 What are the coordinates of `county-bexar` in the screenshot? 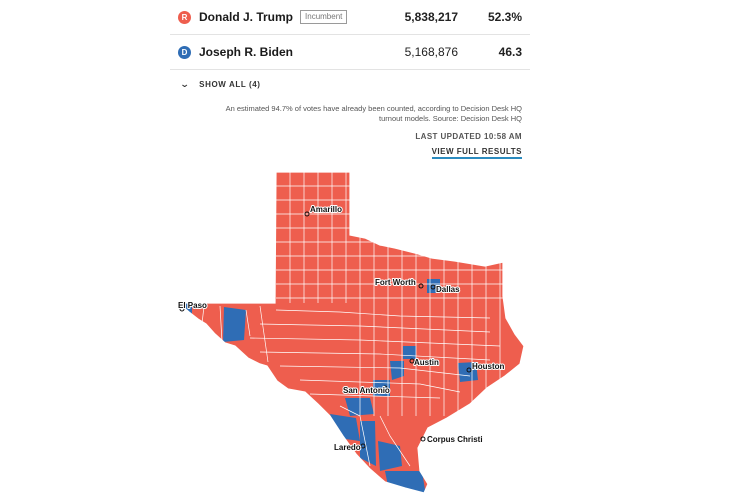 It's located at (381, 388).